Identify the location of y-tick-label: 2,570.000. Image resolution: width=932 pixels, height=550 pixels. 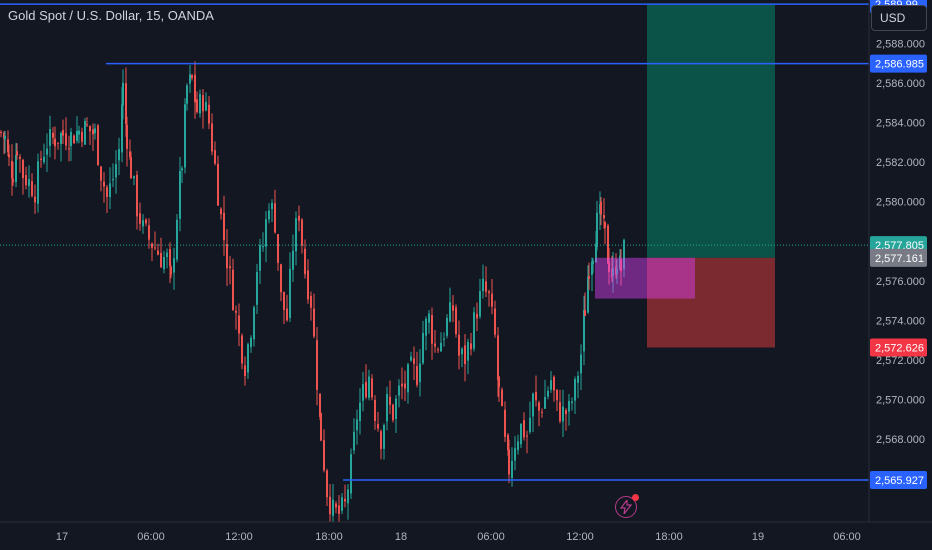
(900, 400).